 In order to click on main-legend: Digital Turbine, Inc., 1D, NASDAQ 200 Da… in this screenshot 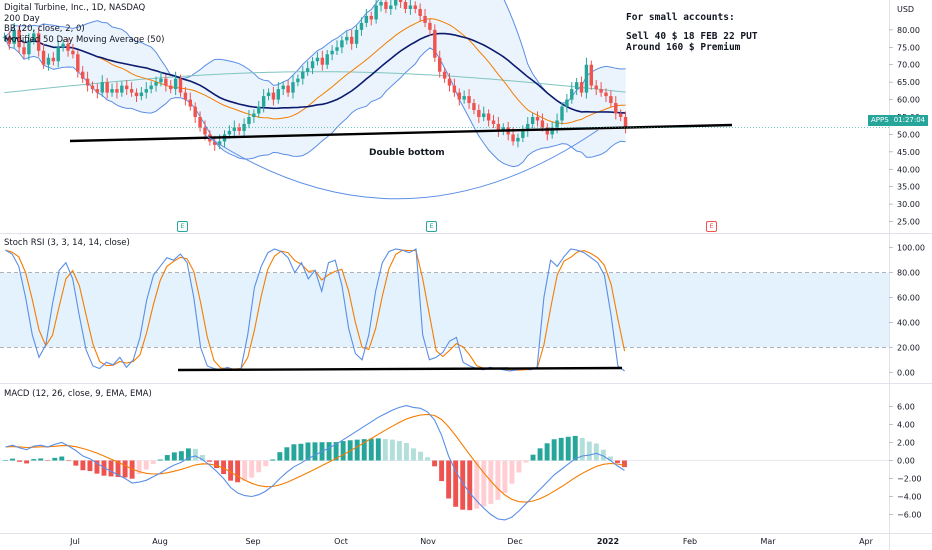, I will do `click(84, 24)`.